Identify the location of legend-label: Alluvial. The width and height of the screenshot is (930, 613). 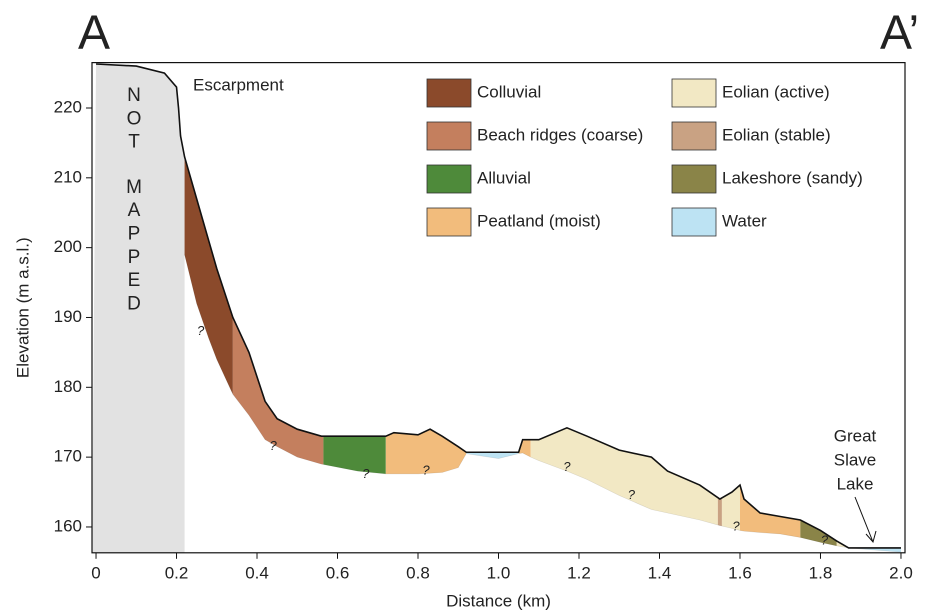
(504, 177).